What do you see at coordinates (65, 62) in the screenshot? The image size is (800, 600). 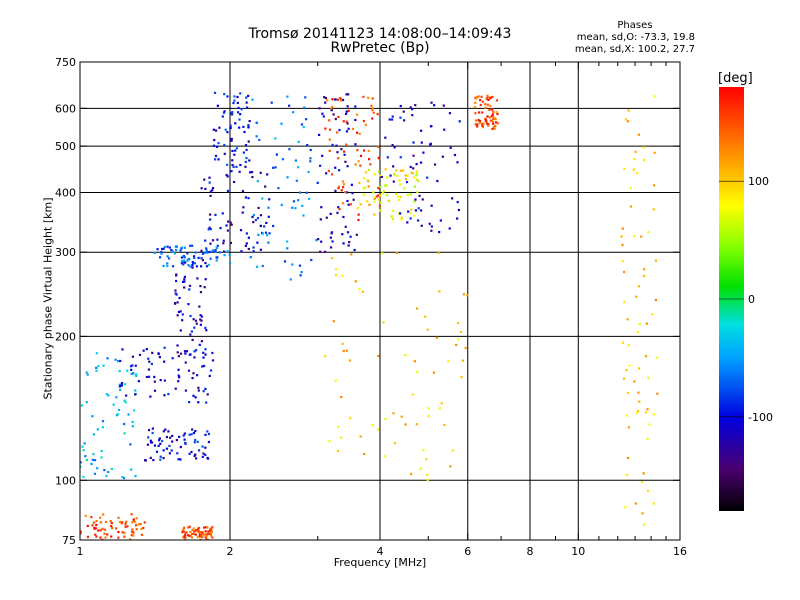 I see `y-tick-label: 750` at bounding box center [65, 62].